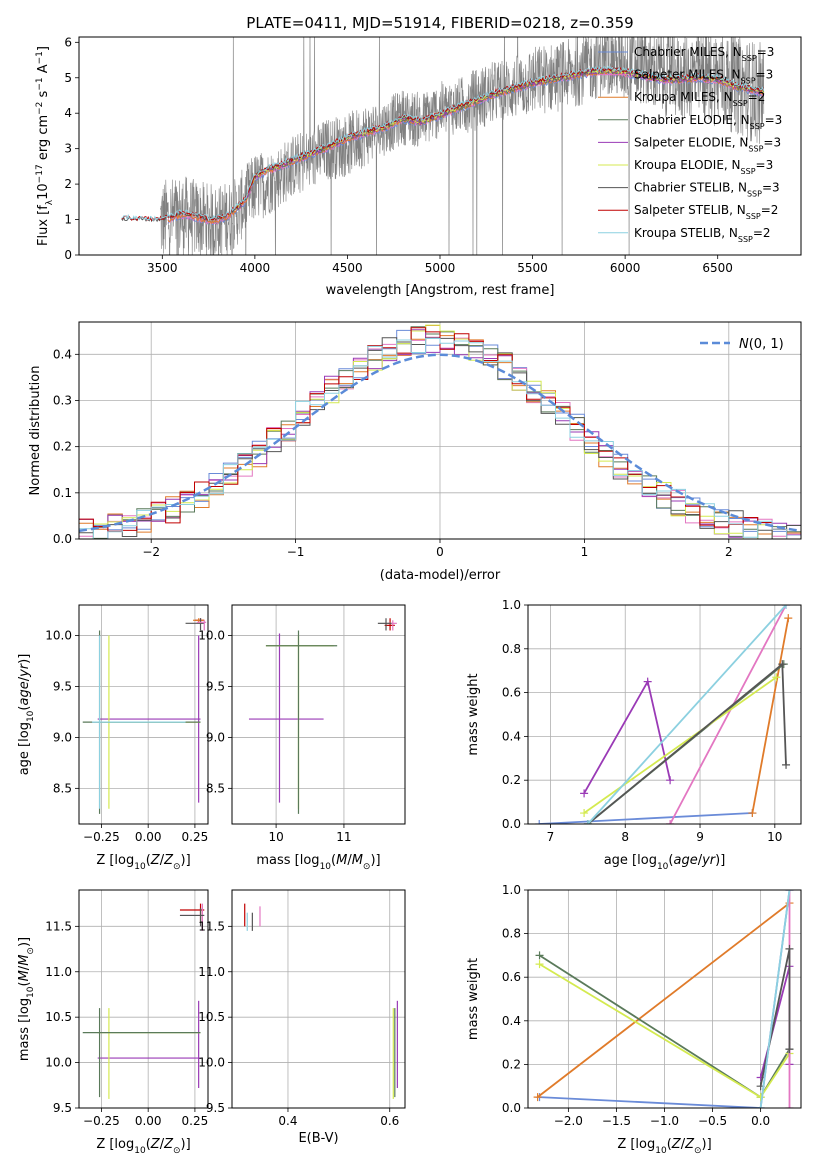 The width and height of the screenshot is (819, 1170). I want to click on y-tick-label: 9.5, so click(215, 686).